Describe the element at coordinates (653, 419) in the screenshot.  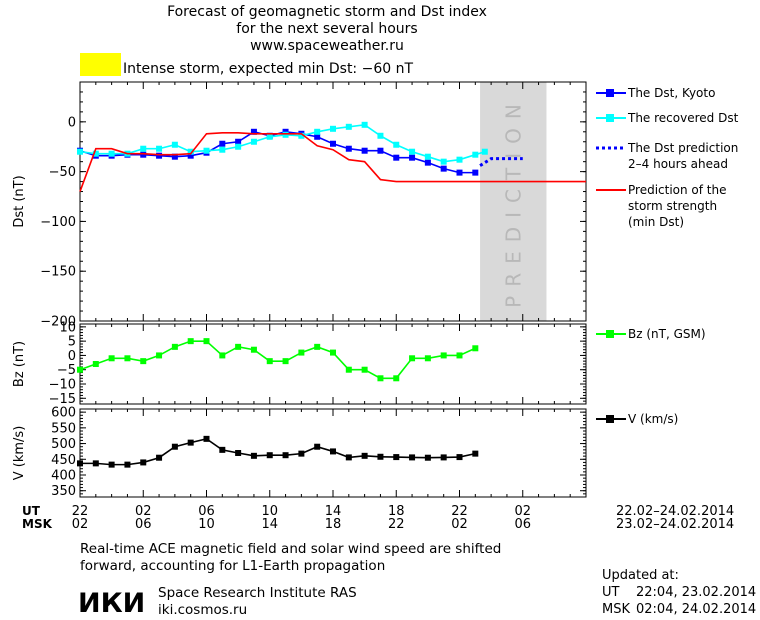
I see `legend-v: V (km/s)` at that location.